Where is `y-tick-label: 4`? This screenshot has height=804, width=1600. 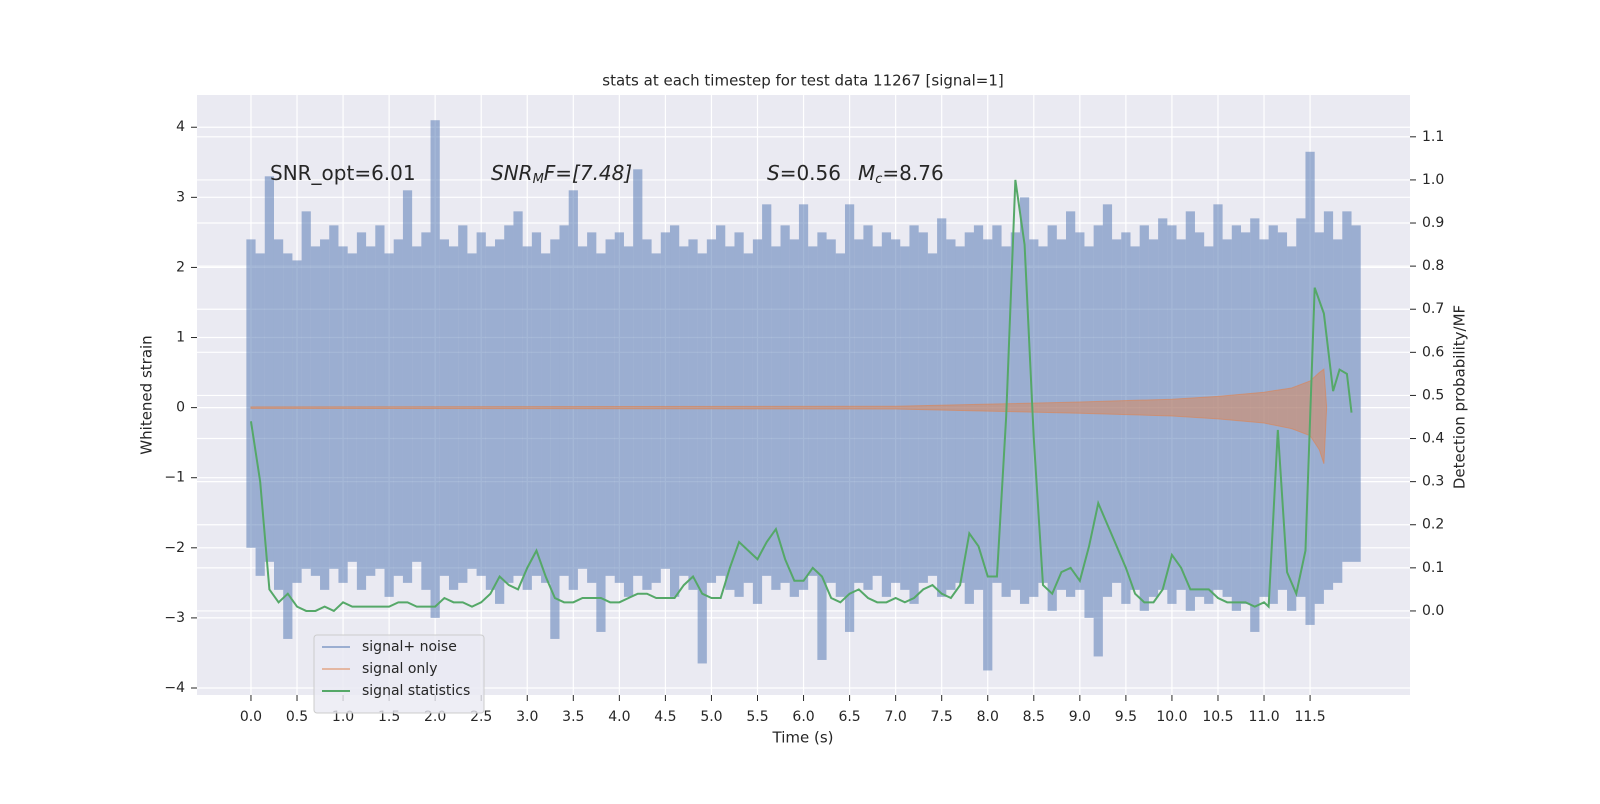
y-tick-label: 4 is located at coordinates (180, 127).